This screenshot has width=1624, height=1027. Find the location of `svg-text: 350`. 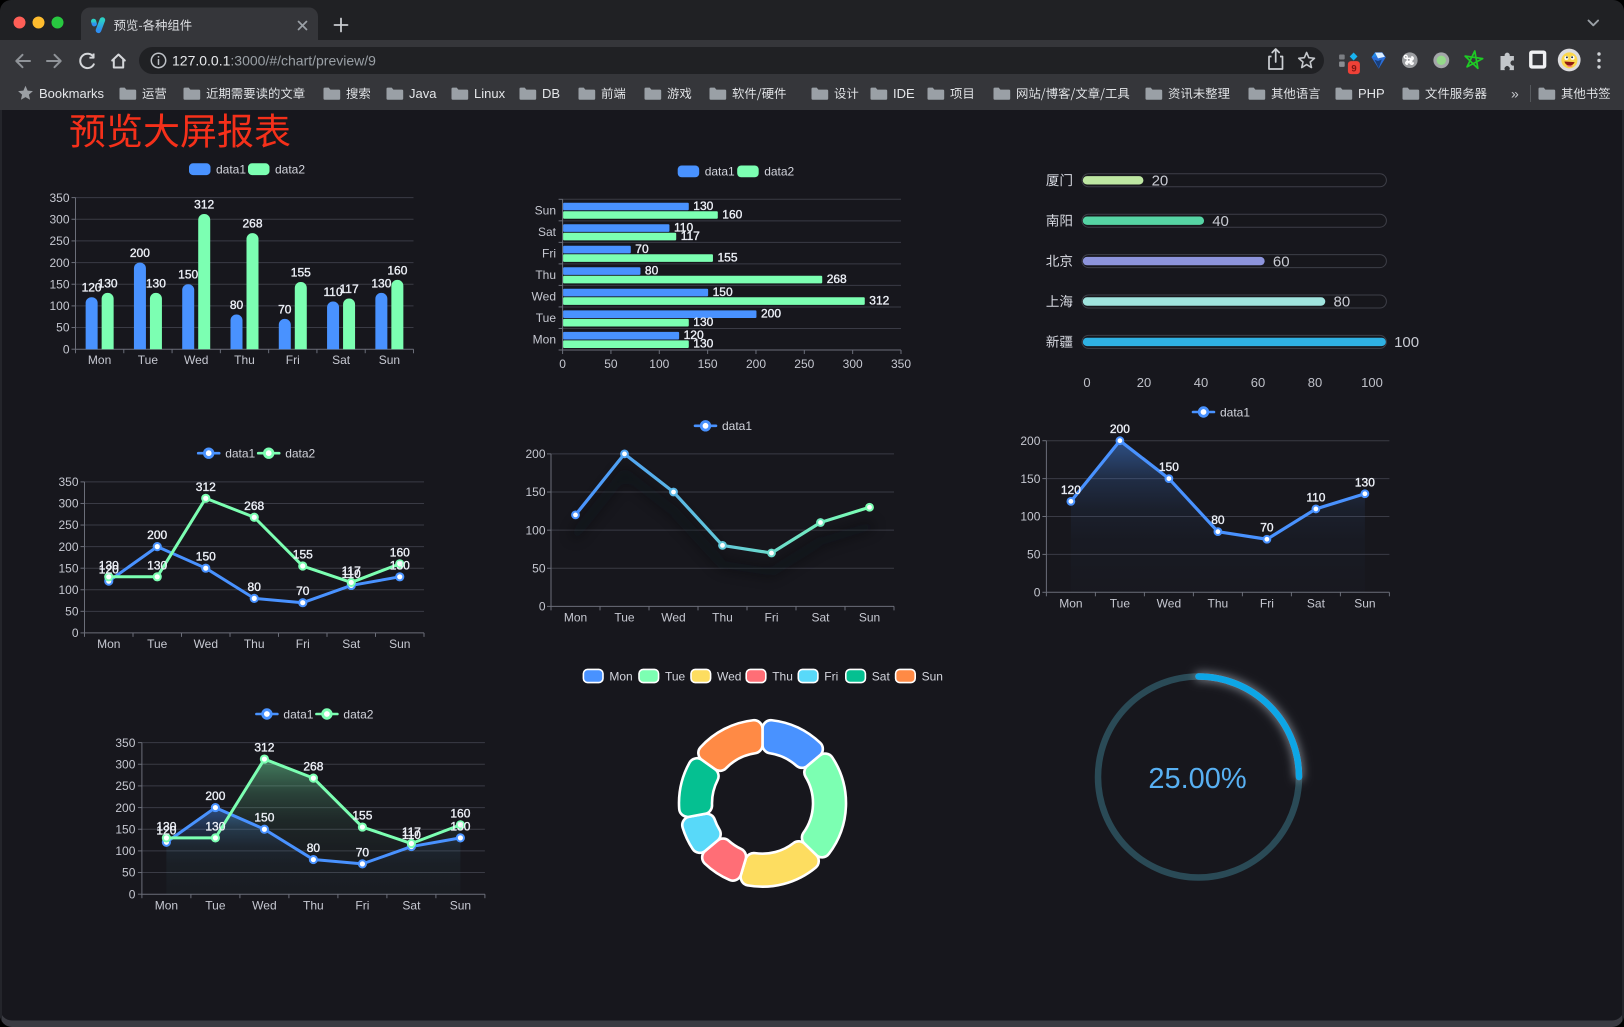

svg-text: 350 is located at coordinates (901, 364).